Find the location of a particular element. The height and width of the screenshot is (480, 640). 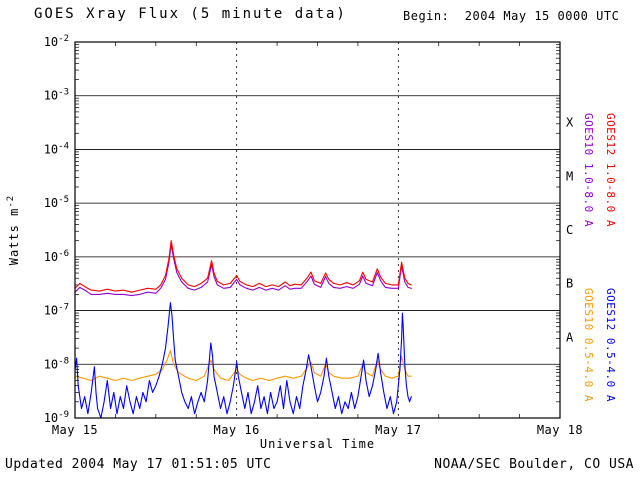

y-axis-label: Watts m-2 is located at coordinates (14, 230).